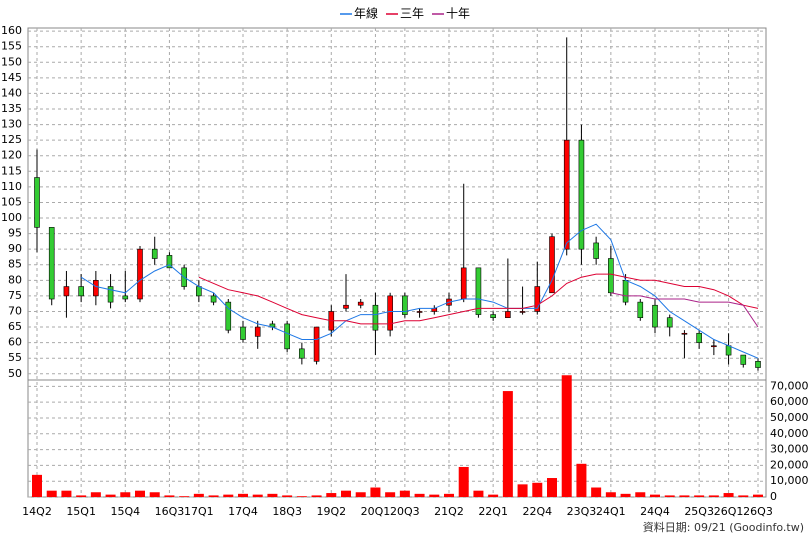 This screenshot has width=808, height=540. What do you see at coordinates (11, 217) in the screenshot?
I see `y-tick-label: 100` at bounding box center [11, 217].